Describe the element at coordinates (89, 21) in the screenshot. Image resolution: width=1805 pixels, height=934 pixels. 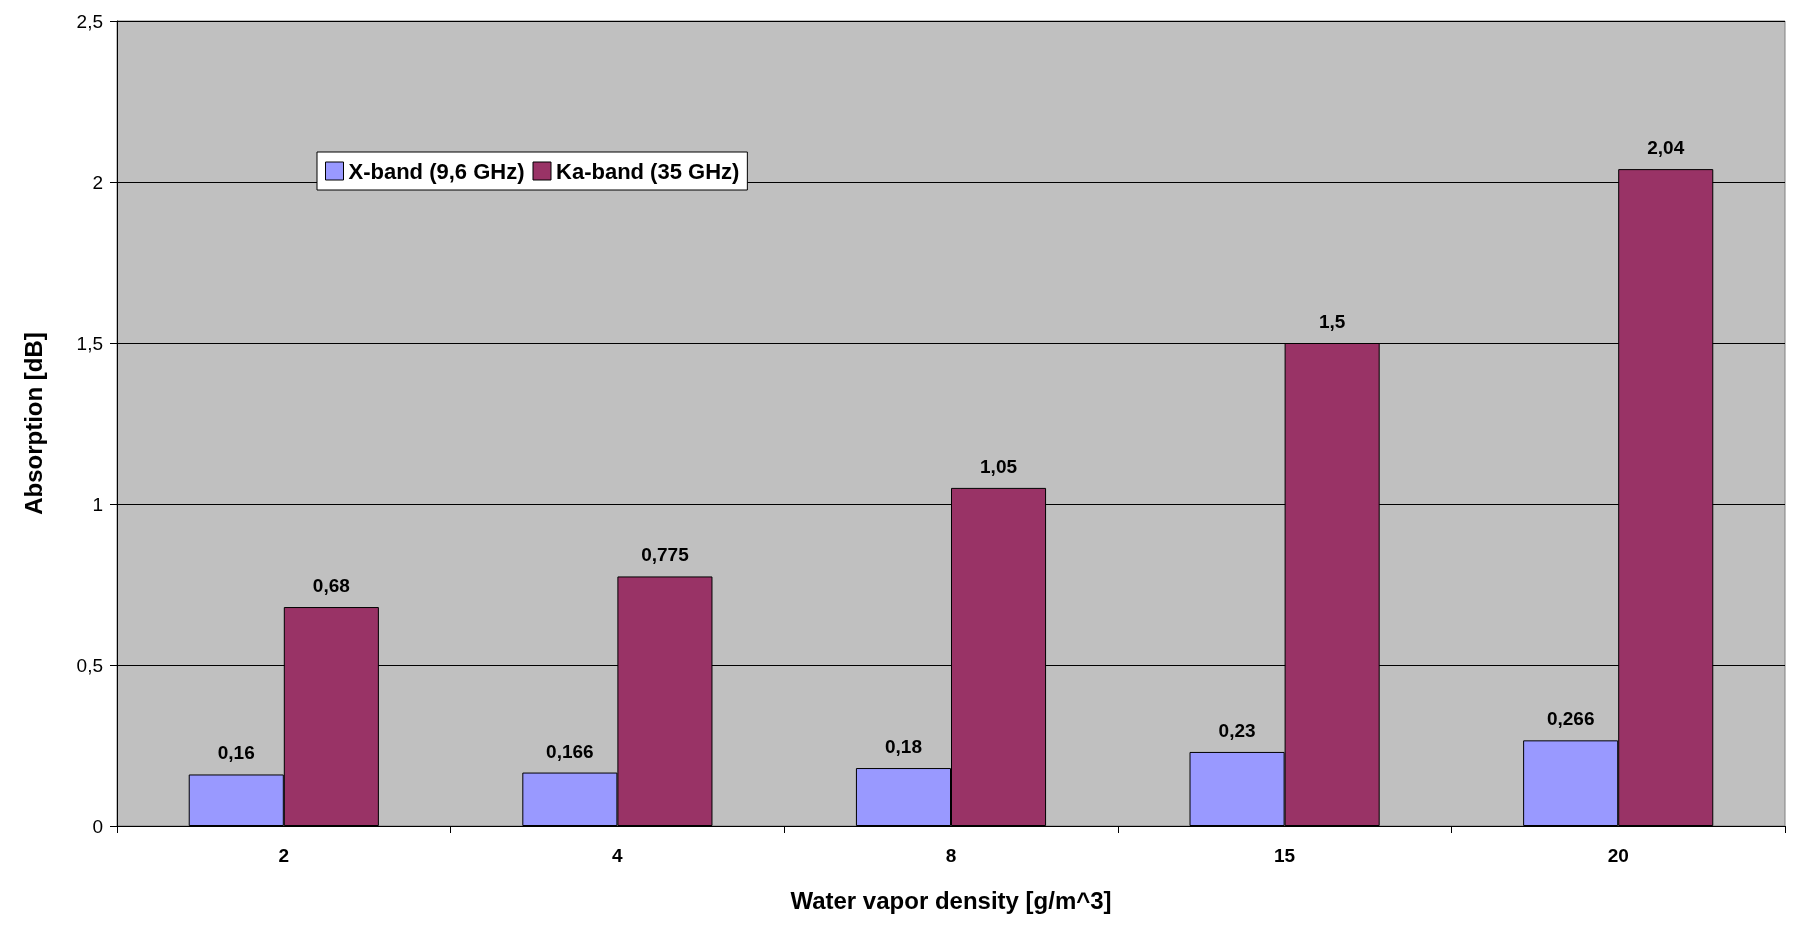
I see `y-tick-label: 2,5` at that location.